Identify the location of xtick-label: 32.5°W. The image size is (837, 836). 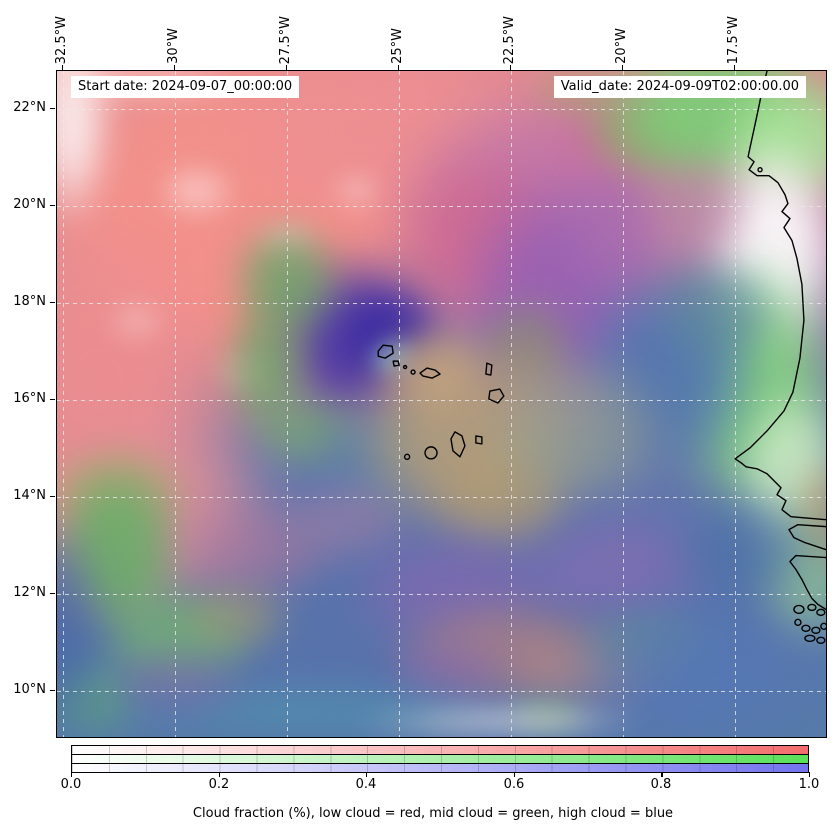
(61, 39).